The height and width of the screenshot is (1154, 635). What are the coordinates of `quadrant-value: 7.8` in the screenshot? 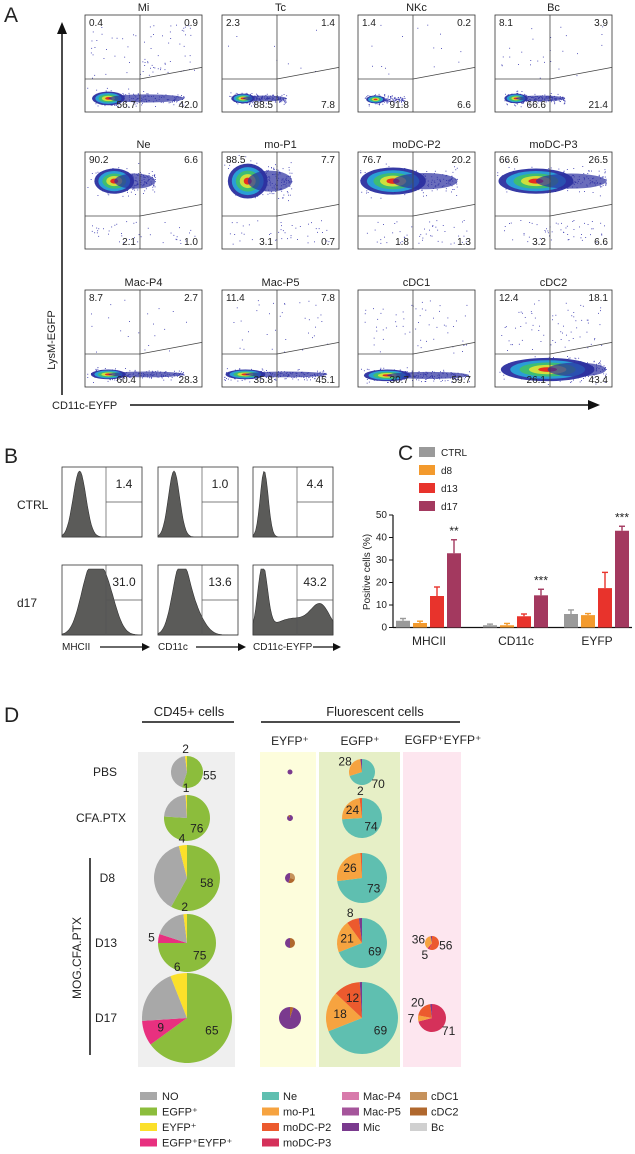 It's located at (328, 298).